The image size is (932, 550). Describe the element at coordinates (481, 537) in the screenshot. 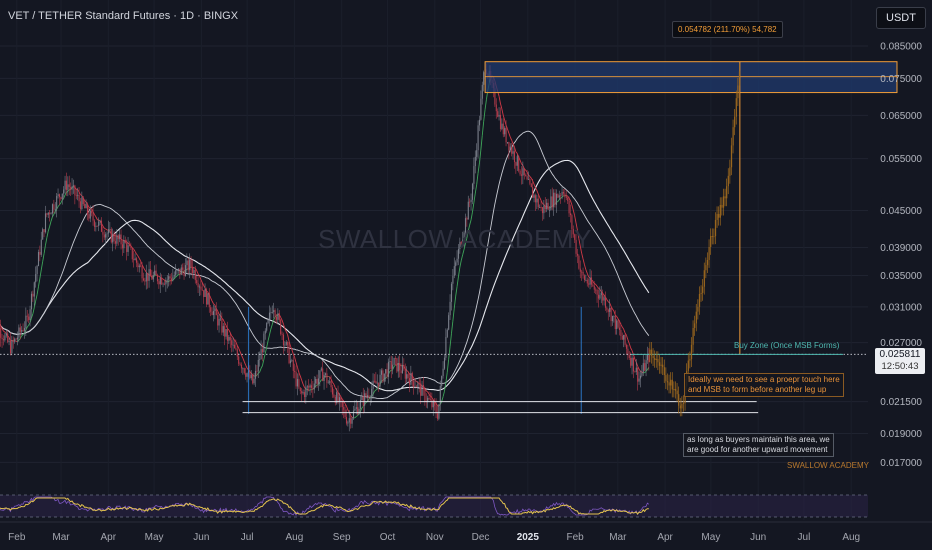

I see `x-tick-label: Dec` at that location.